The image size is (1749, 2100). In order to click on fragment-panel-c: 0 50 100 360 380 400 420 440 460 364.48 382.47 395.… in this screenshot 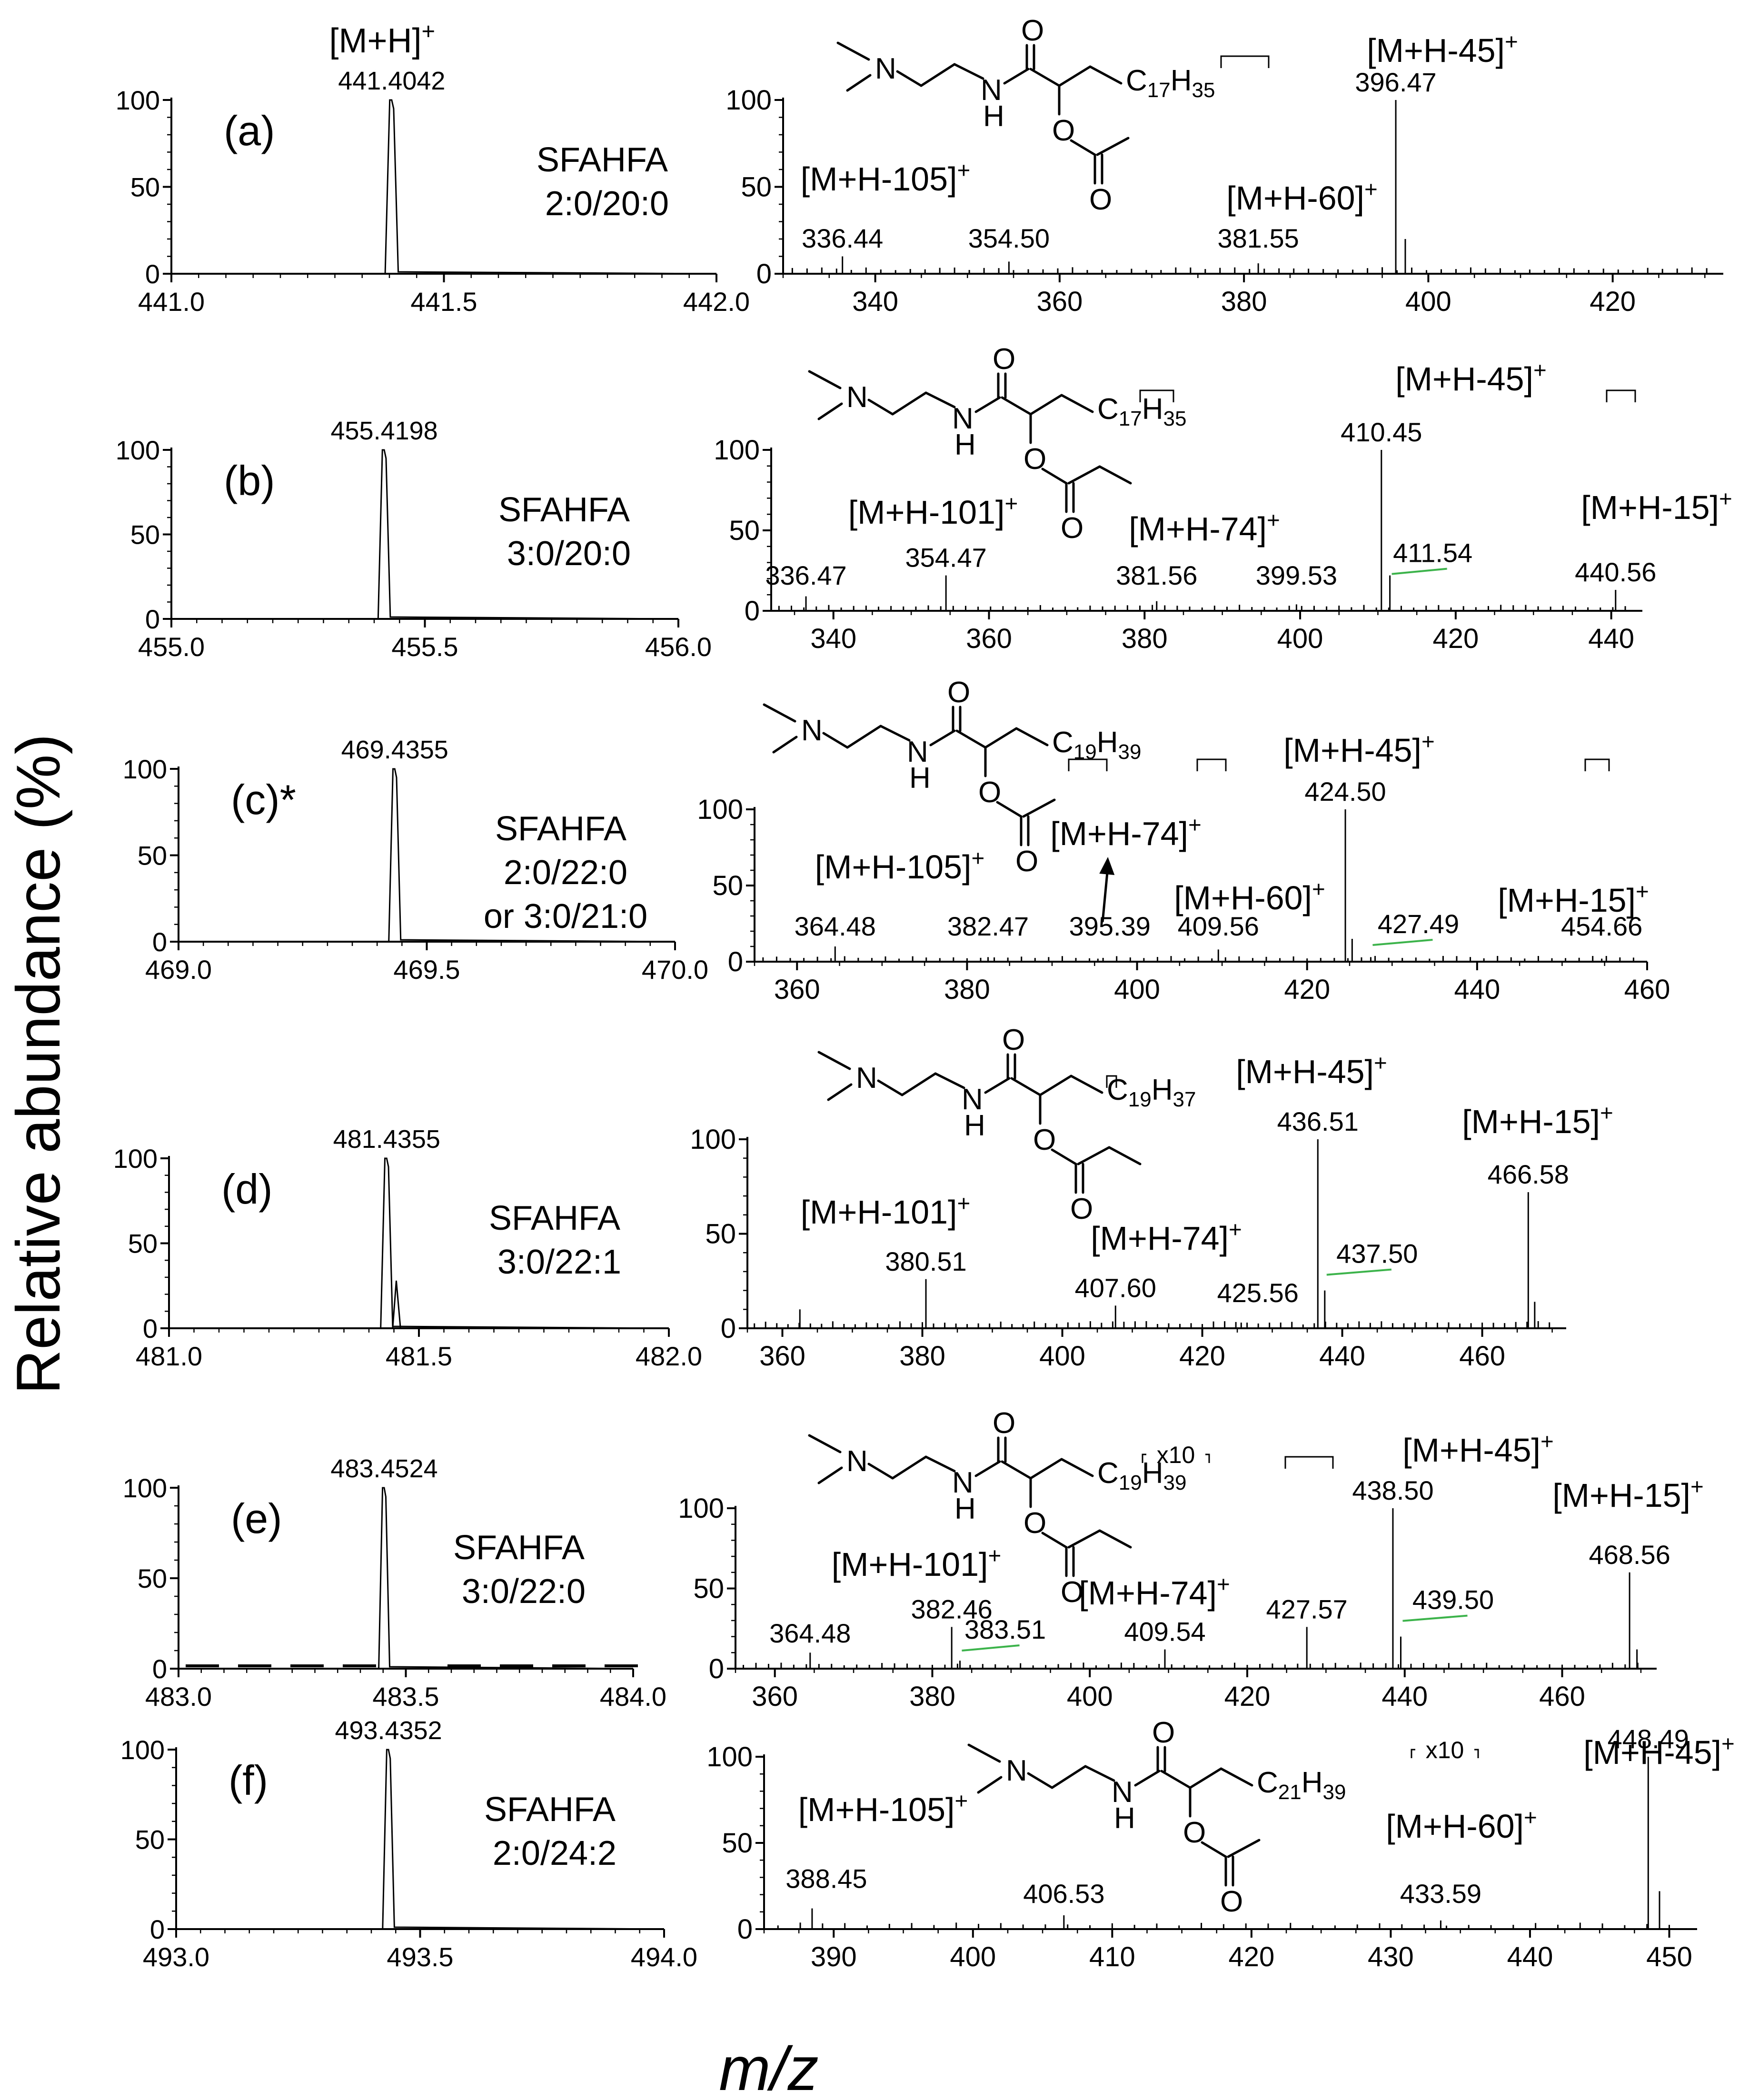, I will do `click(1183, 840)`.